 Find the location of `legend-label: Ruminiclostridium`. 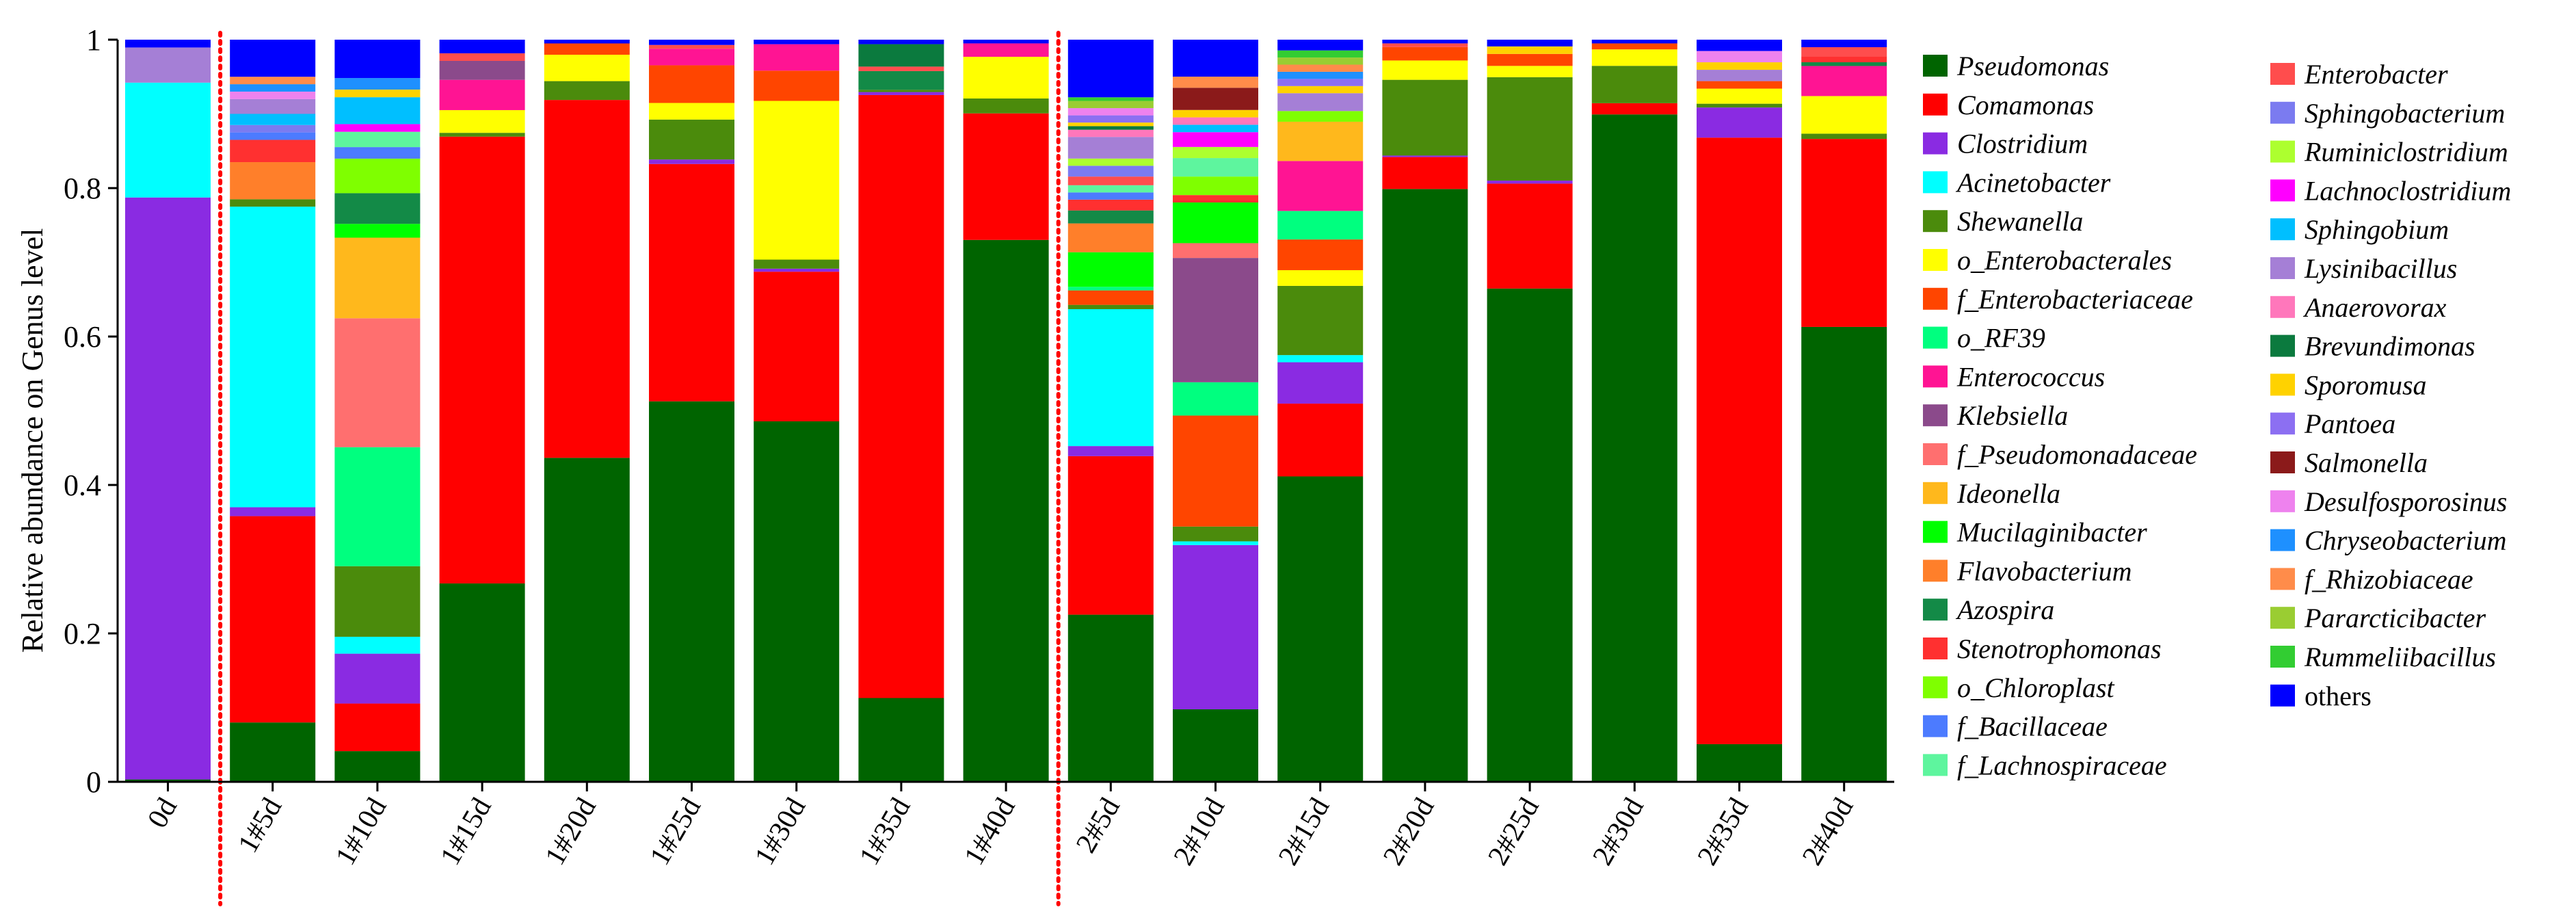

legend-label: Ruminiclostridium is located at coordinates (2406, 152).